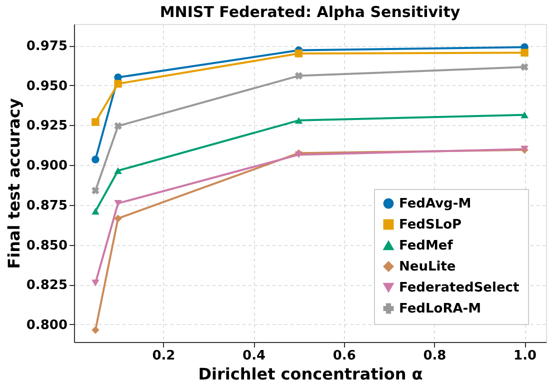  Describe the element at coordinates (427, 267) in the screenshot. I see `legend-label: NeuLite` at that location.